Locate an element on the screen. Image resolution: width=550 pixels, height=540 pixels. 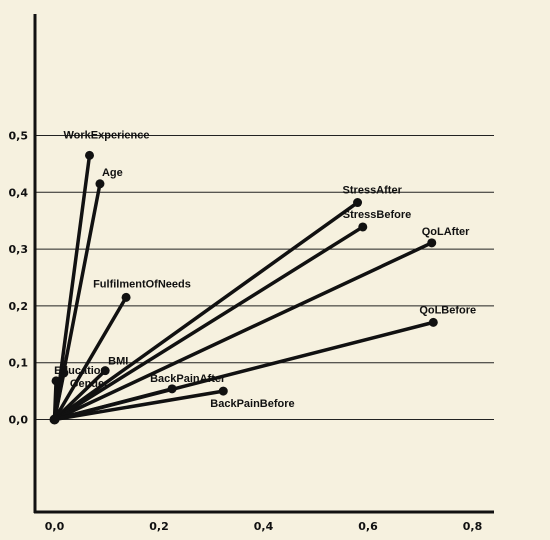
y-tick-label: 0,5 is located at coordinates (19, 136).